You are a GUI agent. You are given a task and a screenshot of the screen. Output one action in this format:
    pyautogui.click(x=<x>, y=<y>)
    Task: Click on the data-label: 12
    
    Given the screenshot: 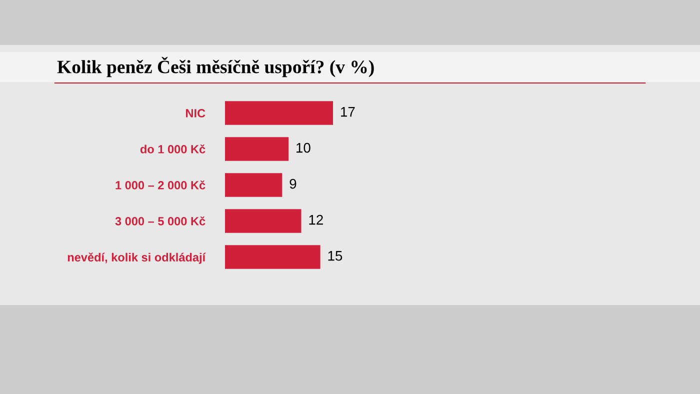 What is the action you would take?
    pyautogui.click(x=316, y=219)
    